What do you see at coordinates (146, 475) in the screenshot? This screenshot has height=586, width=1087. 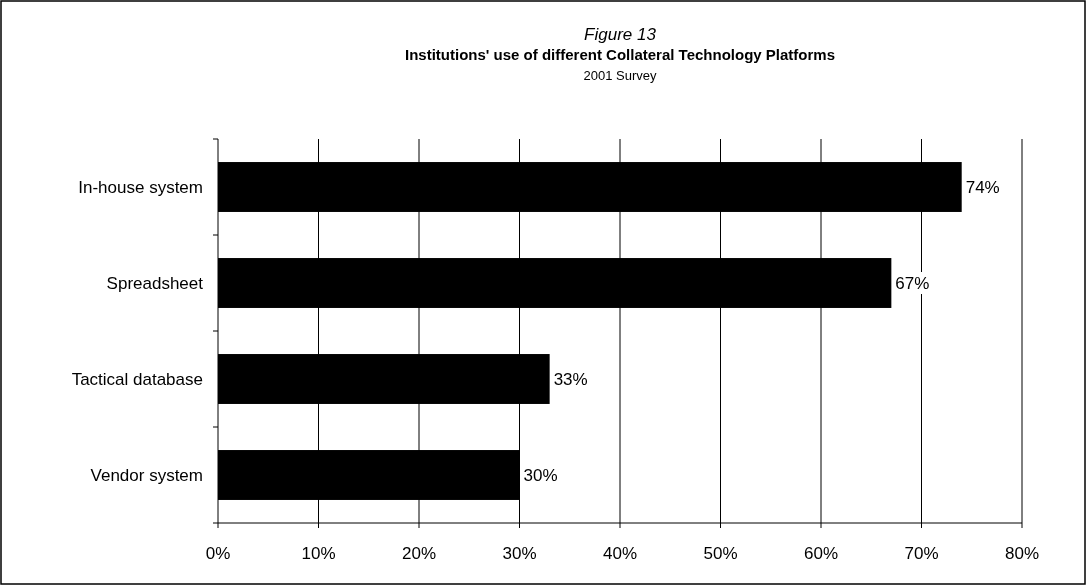 I see `y-tick-label: Vendor system` at bounding box center [146, 475].